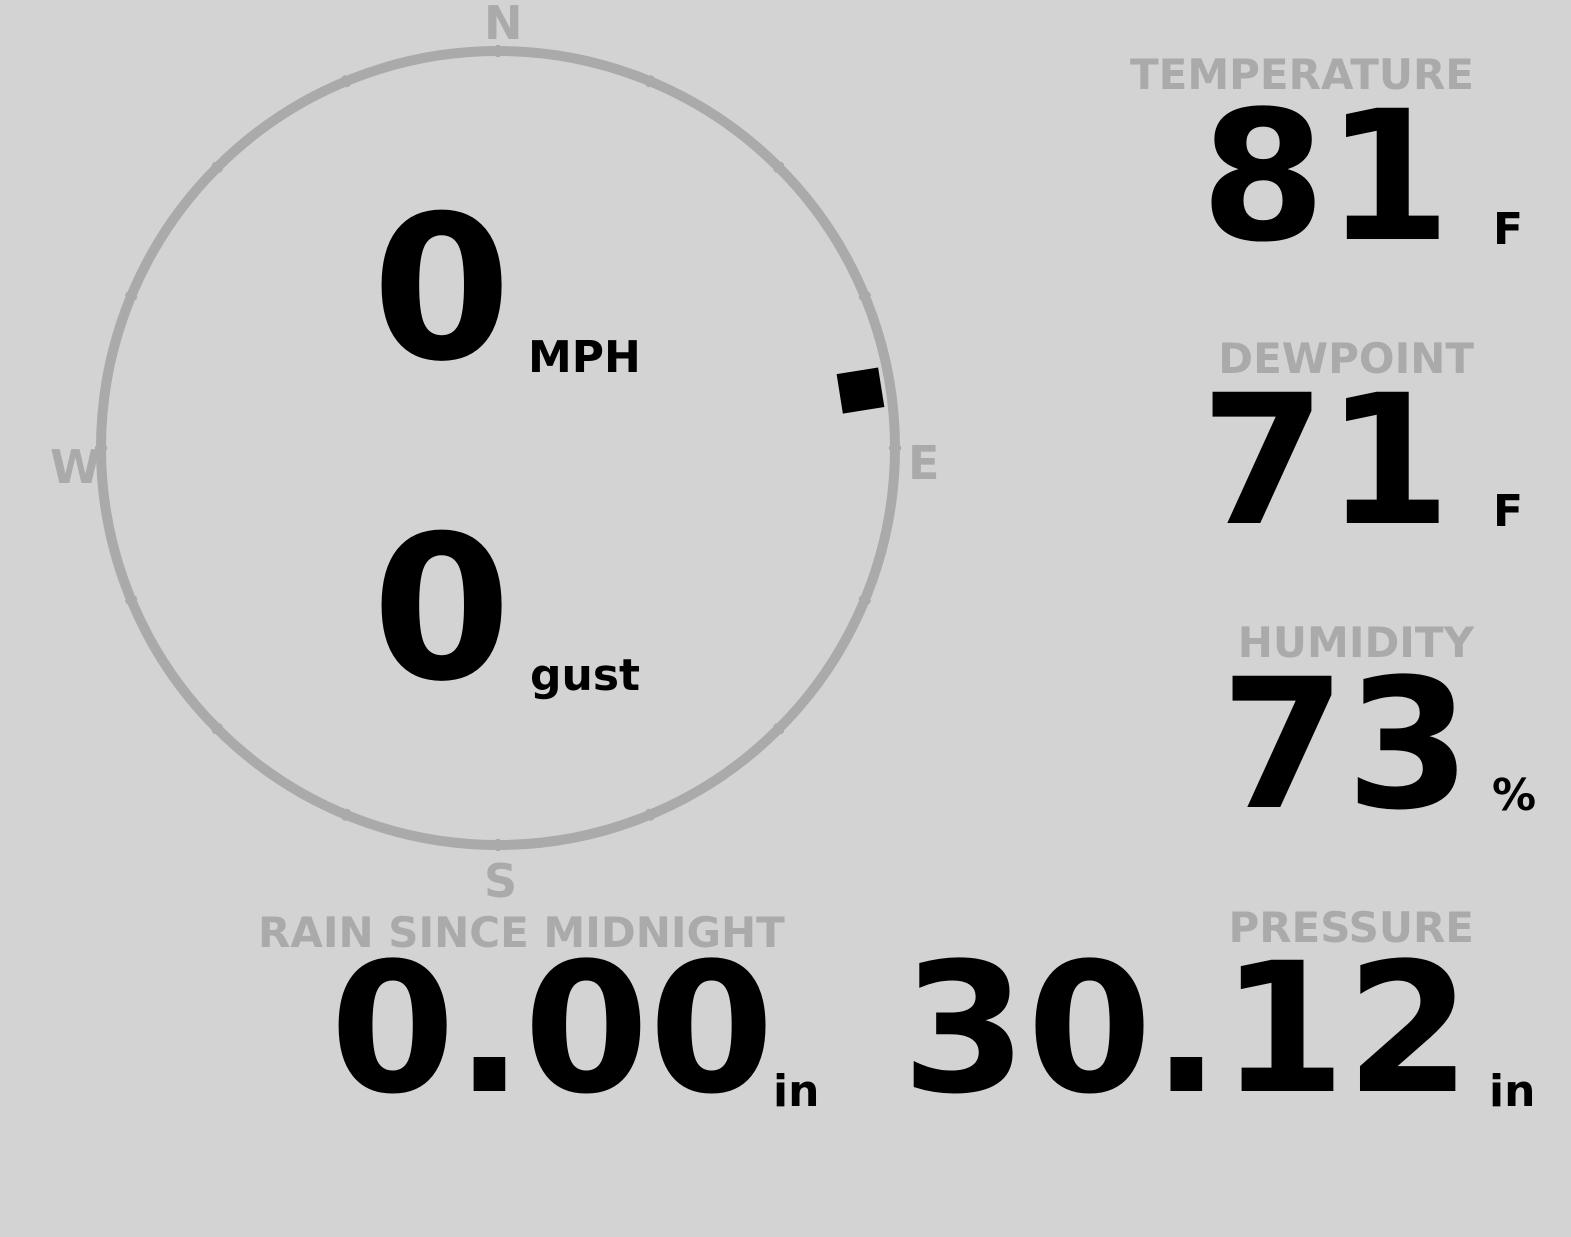 The height and width of the screenshot is (1237, 1571). Describe the element at coordinates (585, 675) in the screenshot. I see `wind-gust-unit: gust` at that location.